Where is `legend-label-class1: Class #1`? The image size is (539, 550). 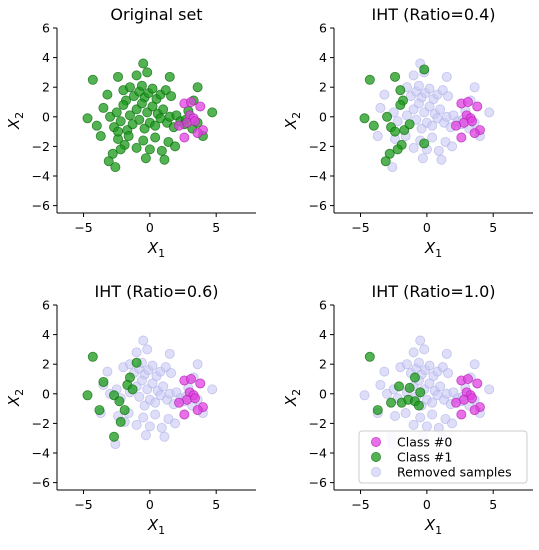 legend-label-class1: Class #1 is located at coordinates (424, 457).